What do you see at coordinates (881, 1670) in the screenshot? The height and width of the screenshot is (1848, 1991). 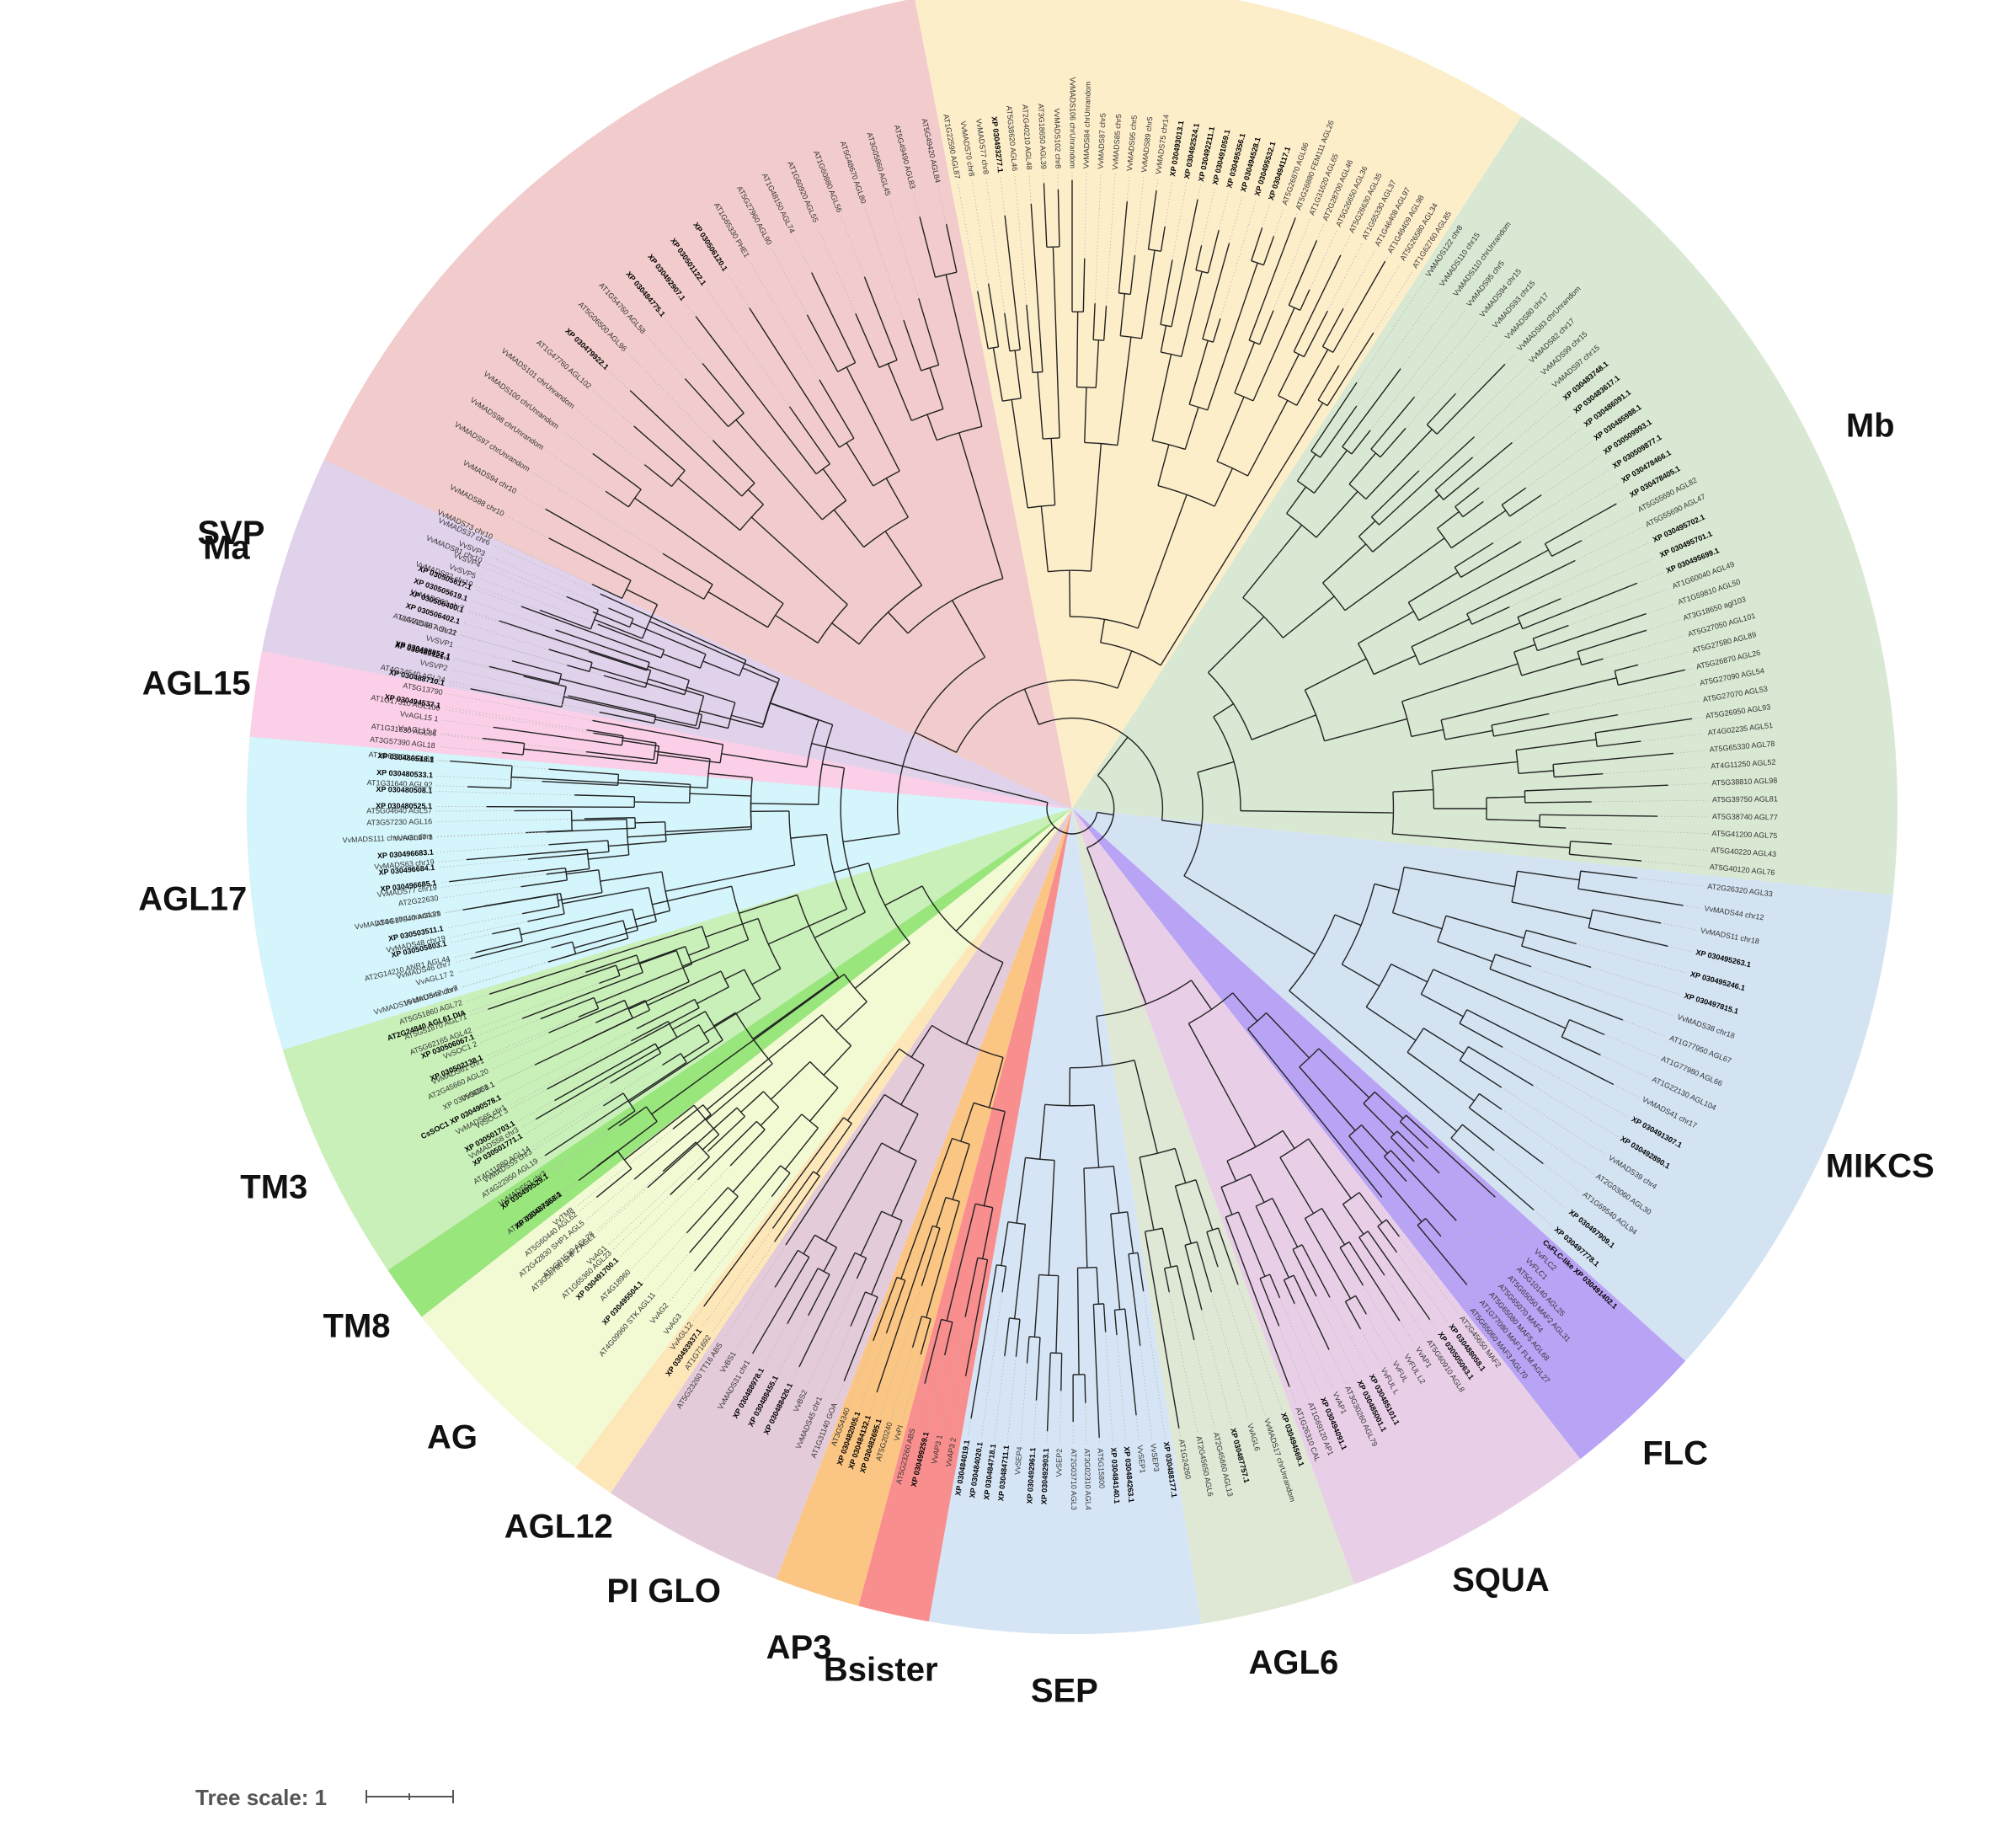 I see `clade-label-bsister: Bsister` at bounding box center [881, 1670].